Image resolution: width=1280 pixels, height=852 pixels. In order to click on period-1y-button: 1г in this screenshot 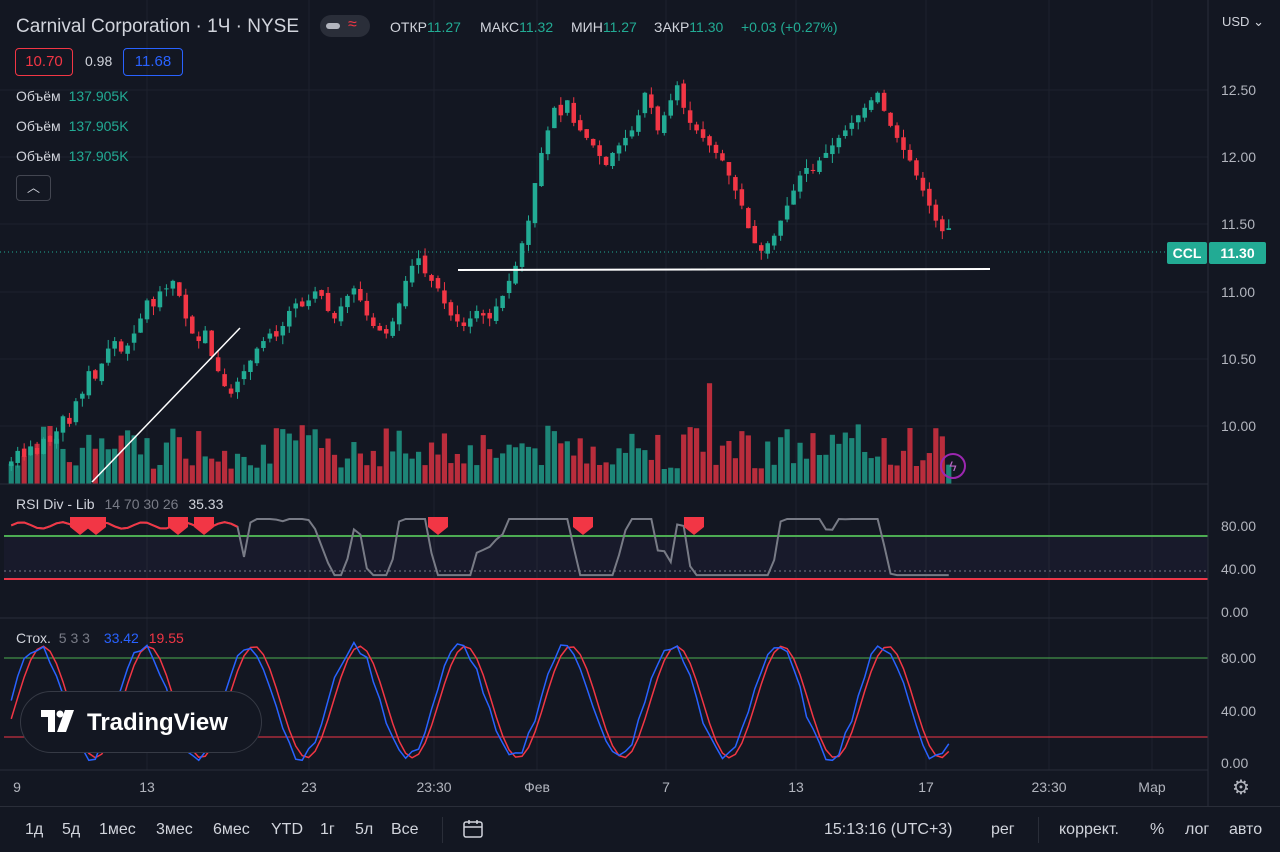, I will do `click(327, 829)`.